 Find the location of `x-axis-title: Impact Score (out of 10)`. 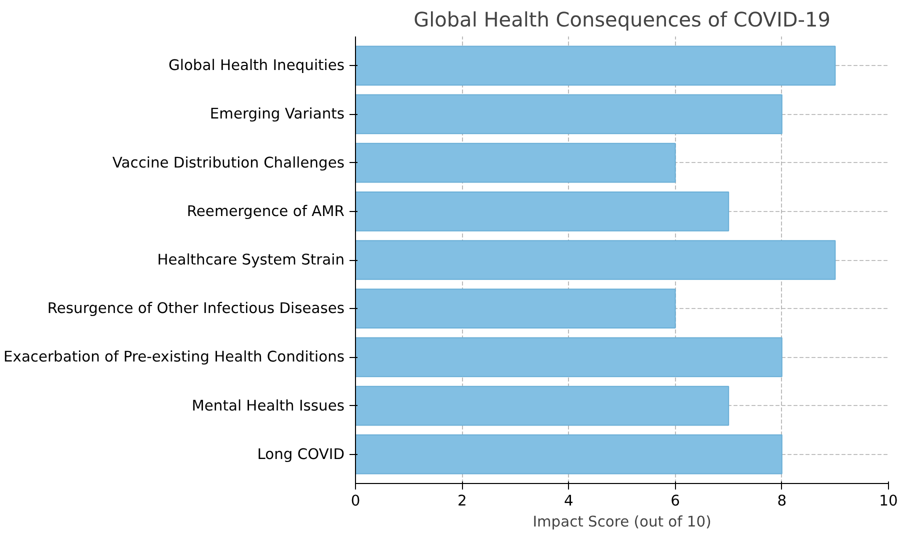

x-axis-title: Impact Score (out of 10) is located at coordinates (622, 522).